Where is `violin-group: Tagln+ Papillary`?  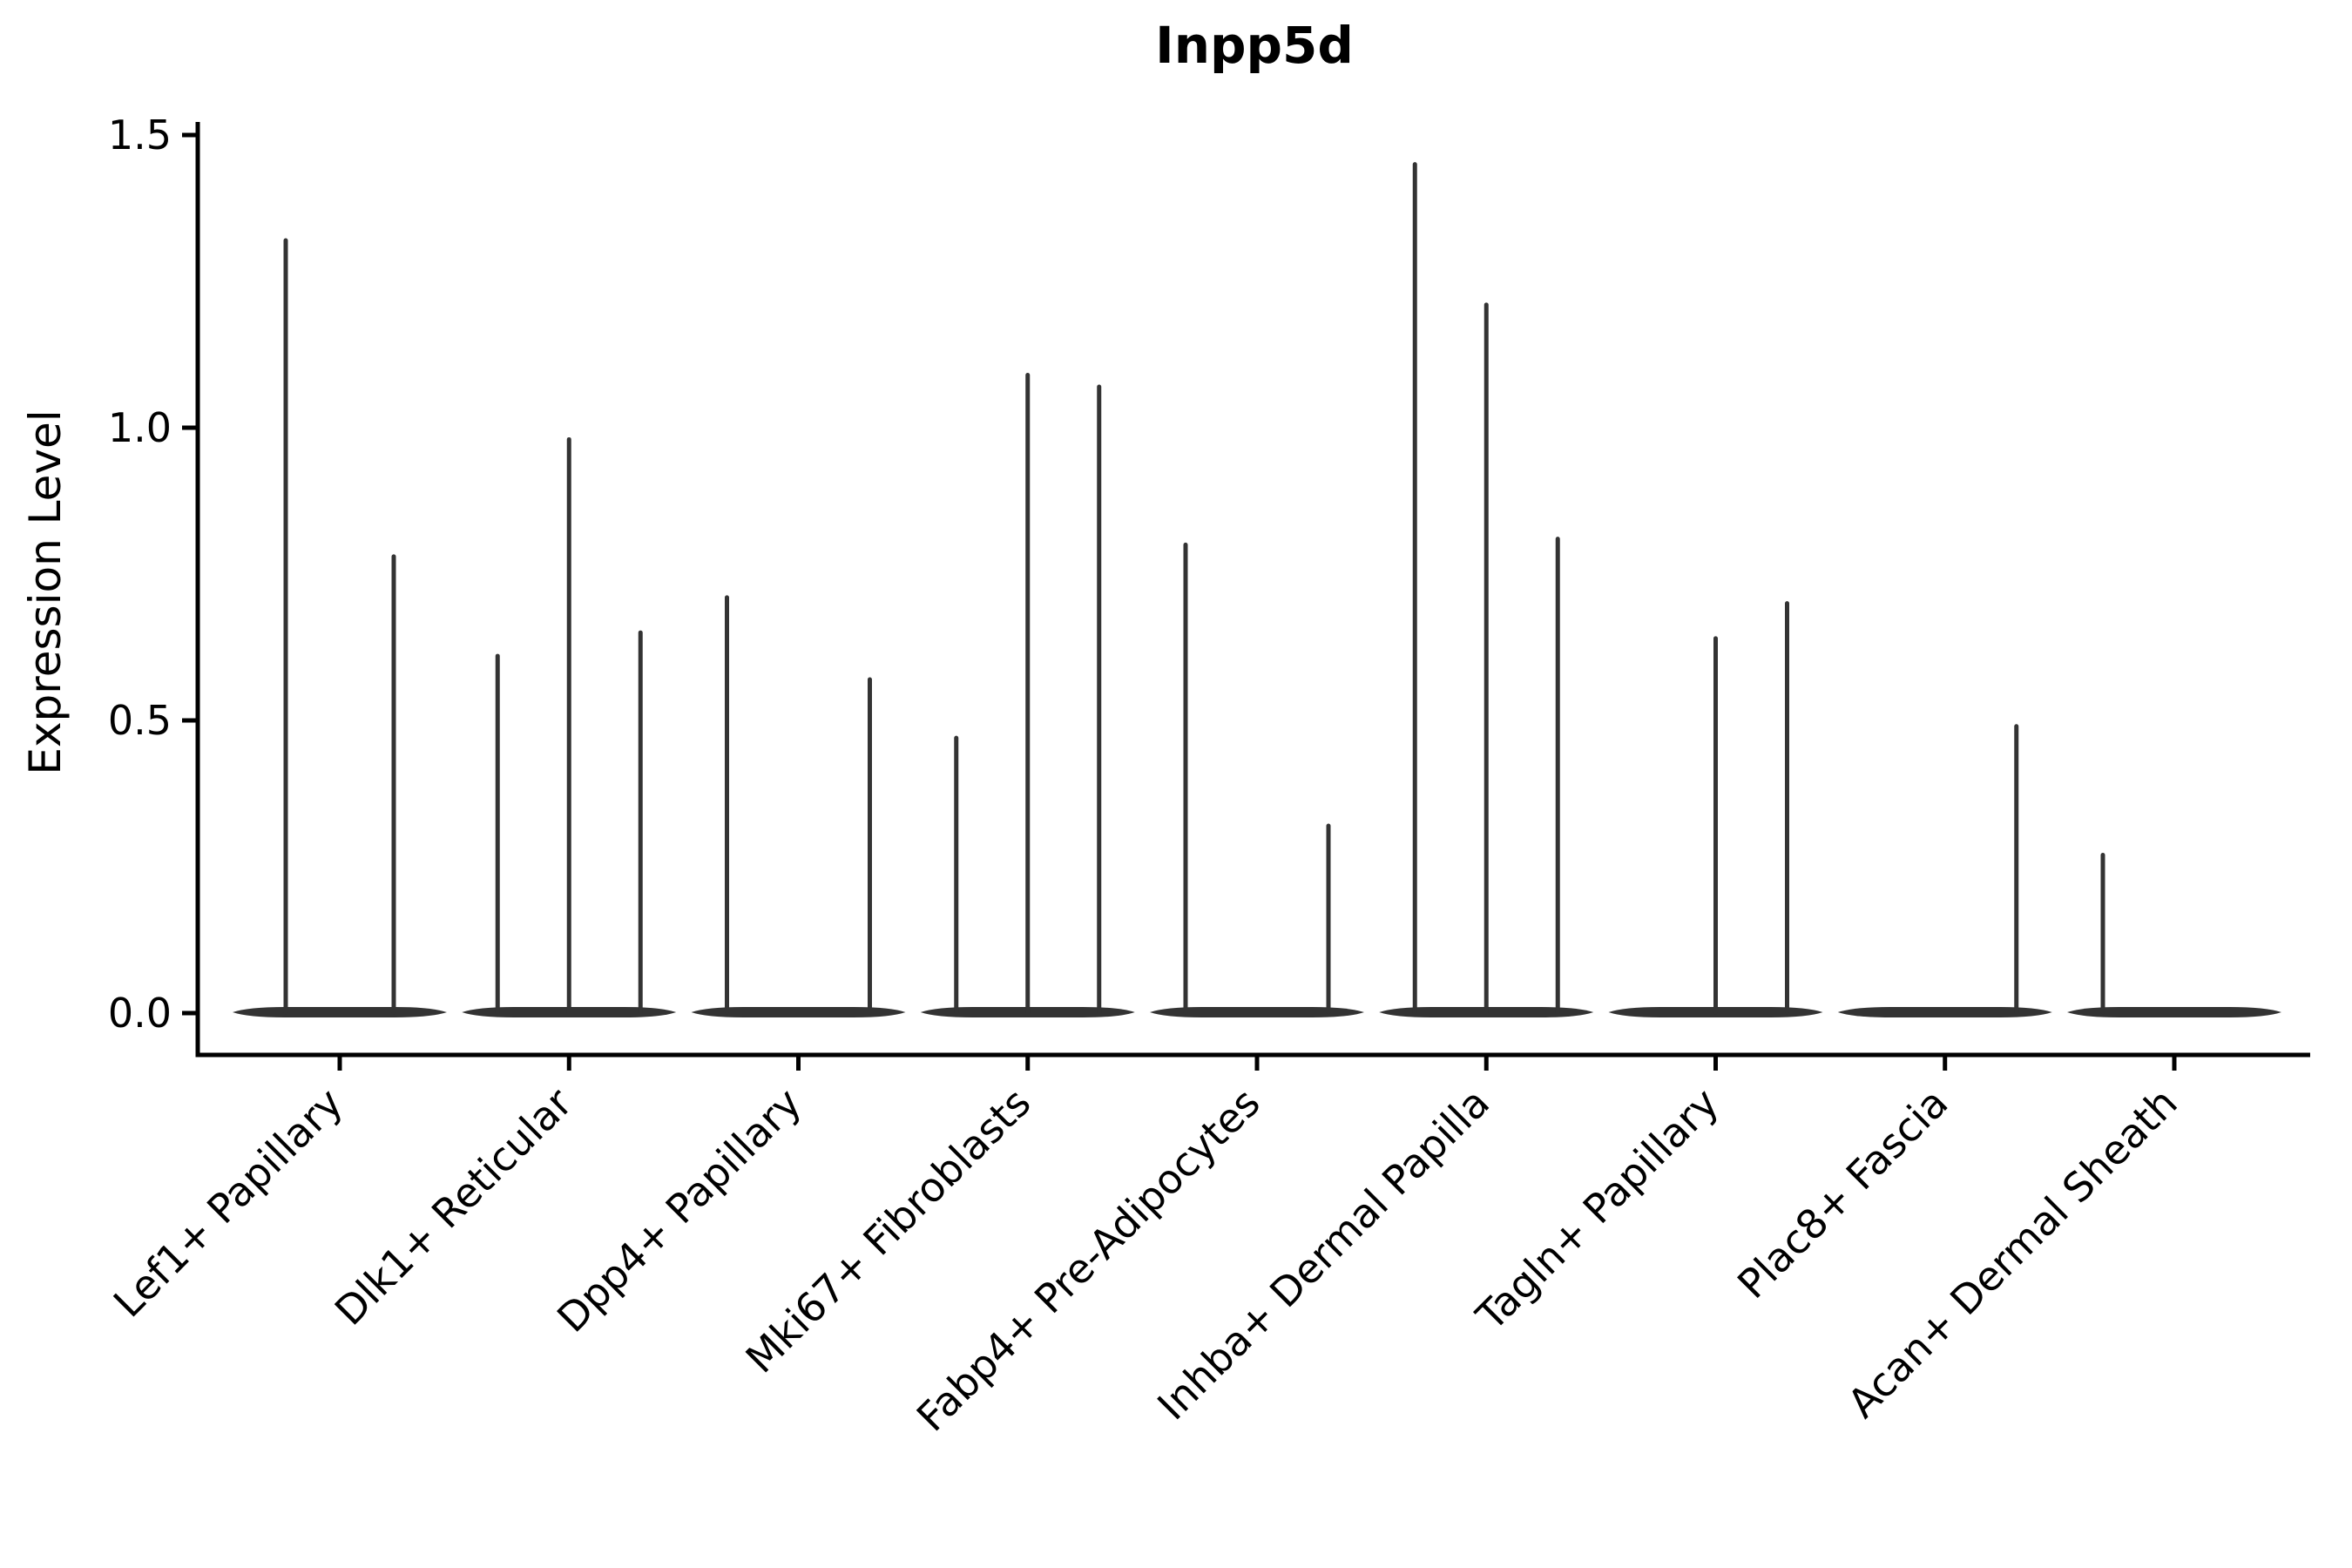 violin-group: Tagln+ Papillary is located at coordinates (1645, 971).